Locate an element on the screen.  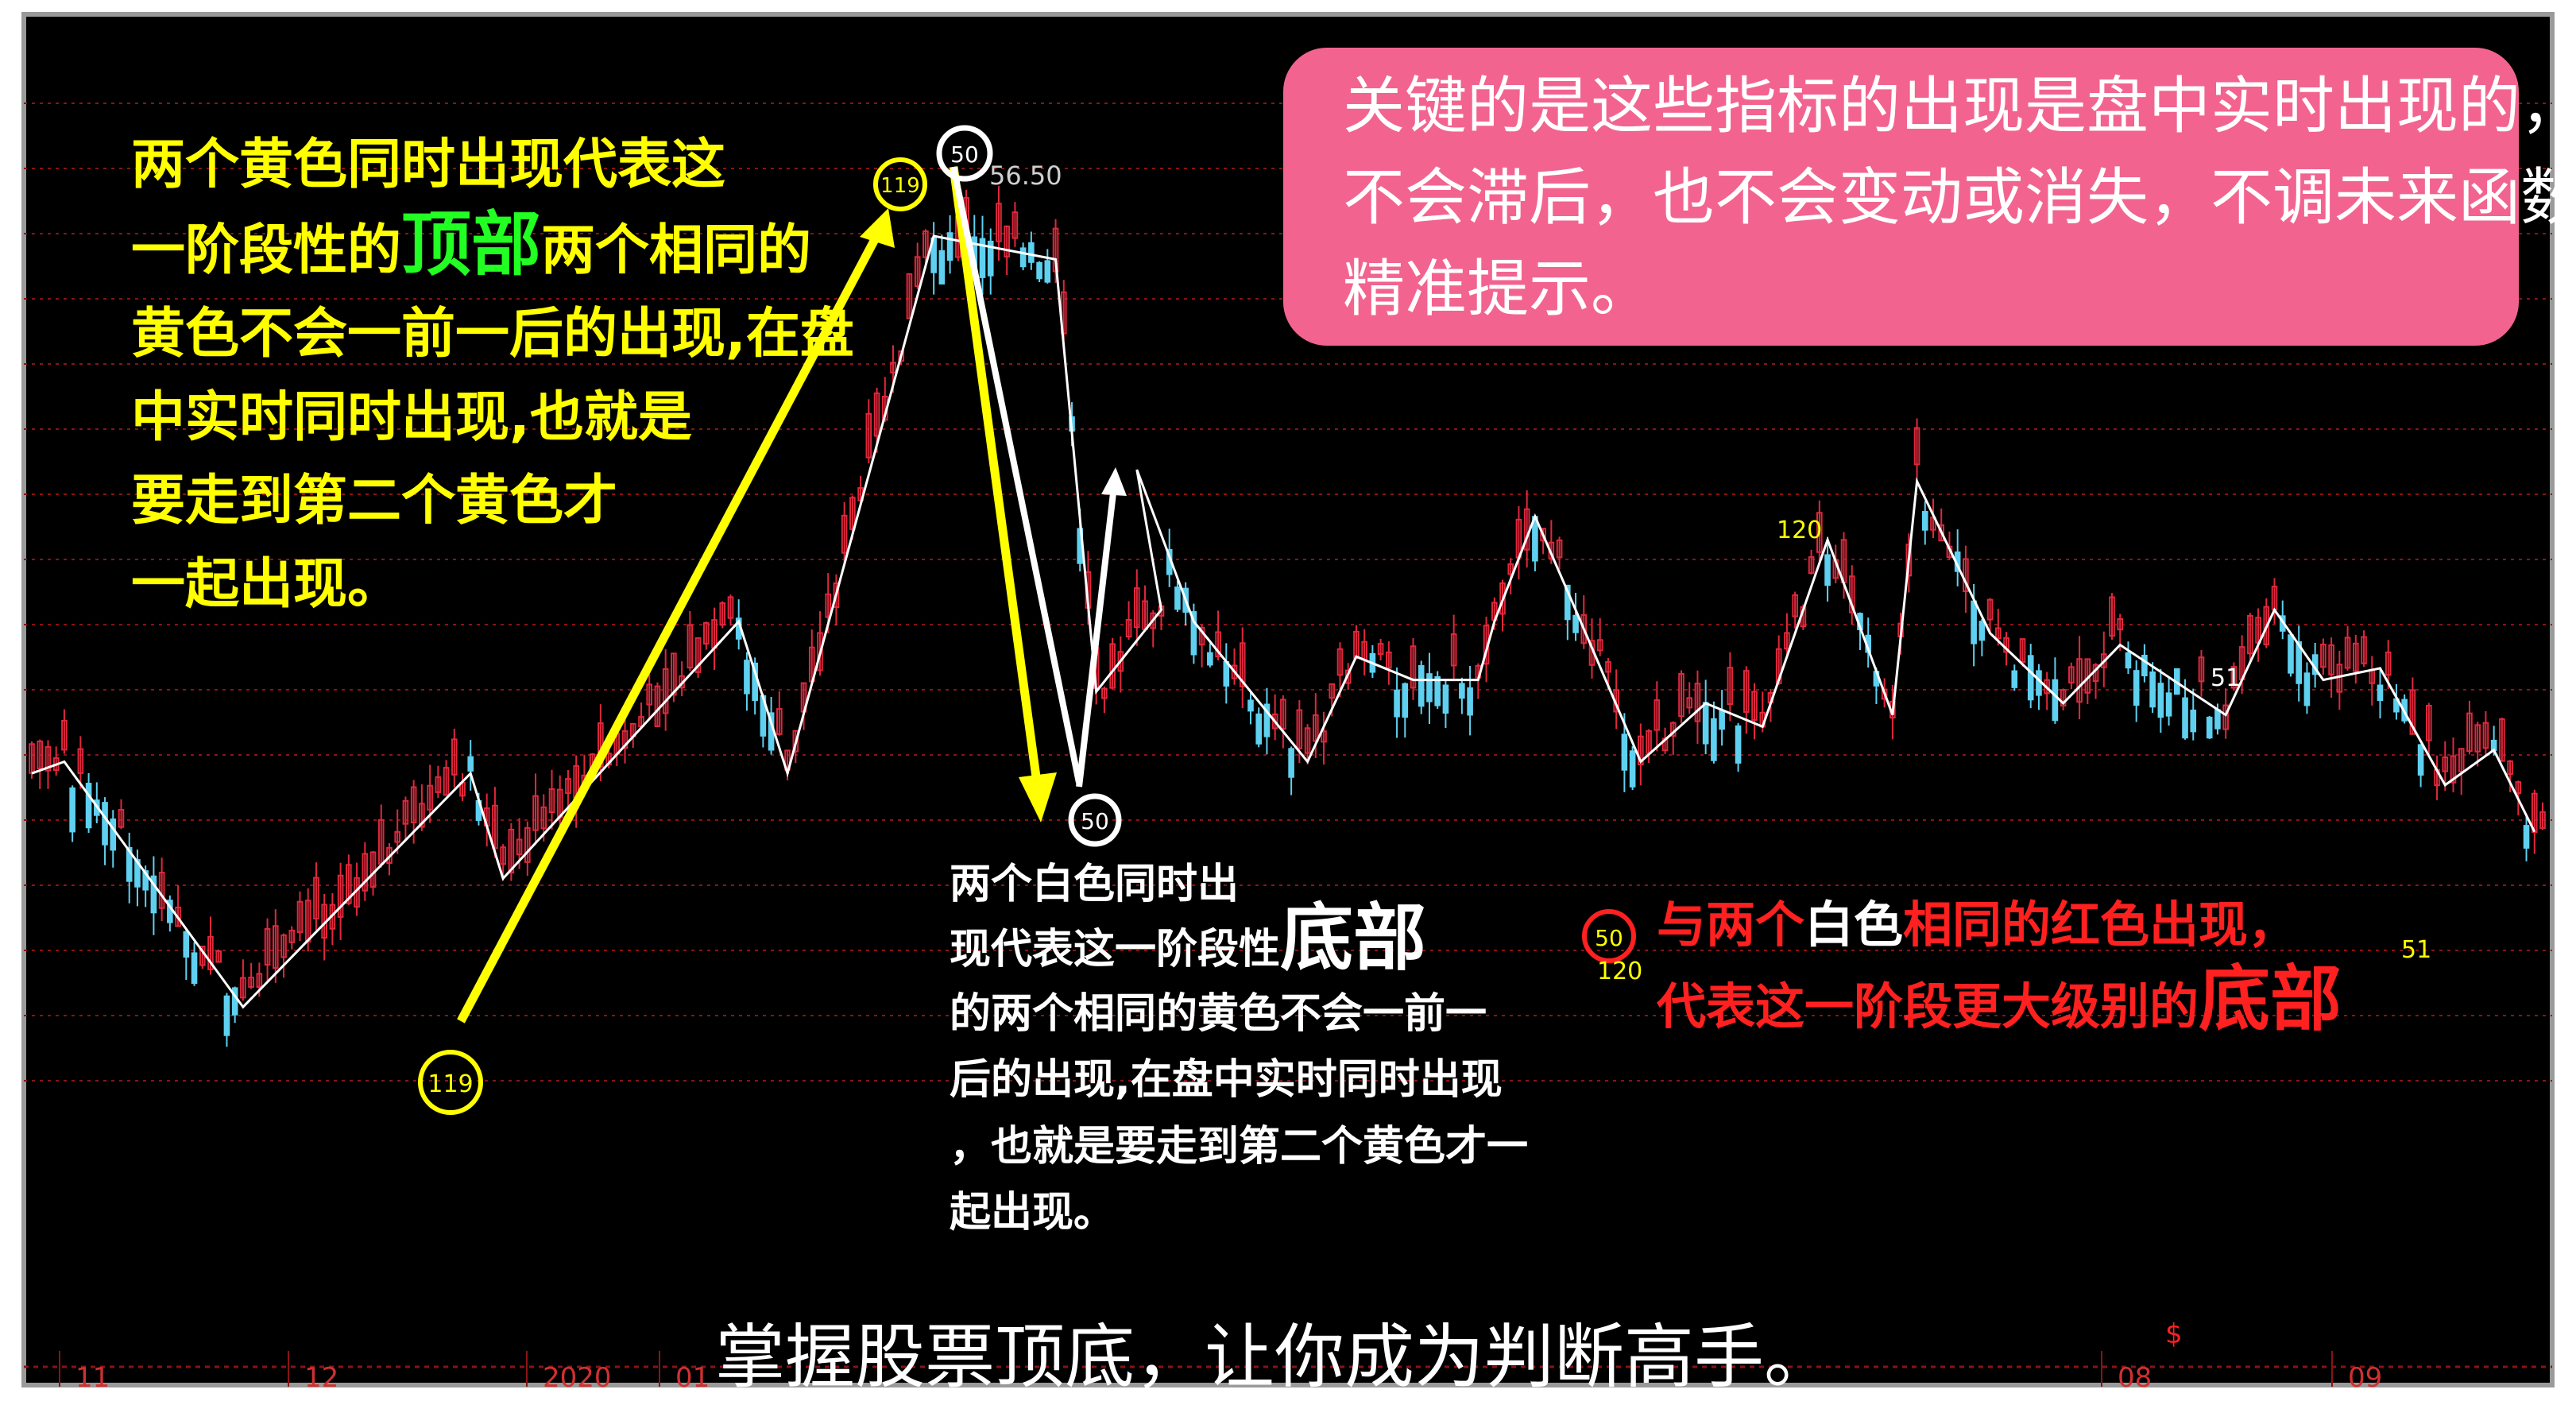
yellow-line-5: 要走到第二个黄色才 is located at coordinates (374, 501).